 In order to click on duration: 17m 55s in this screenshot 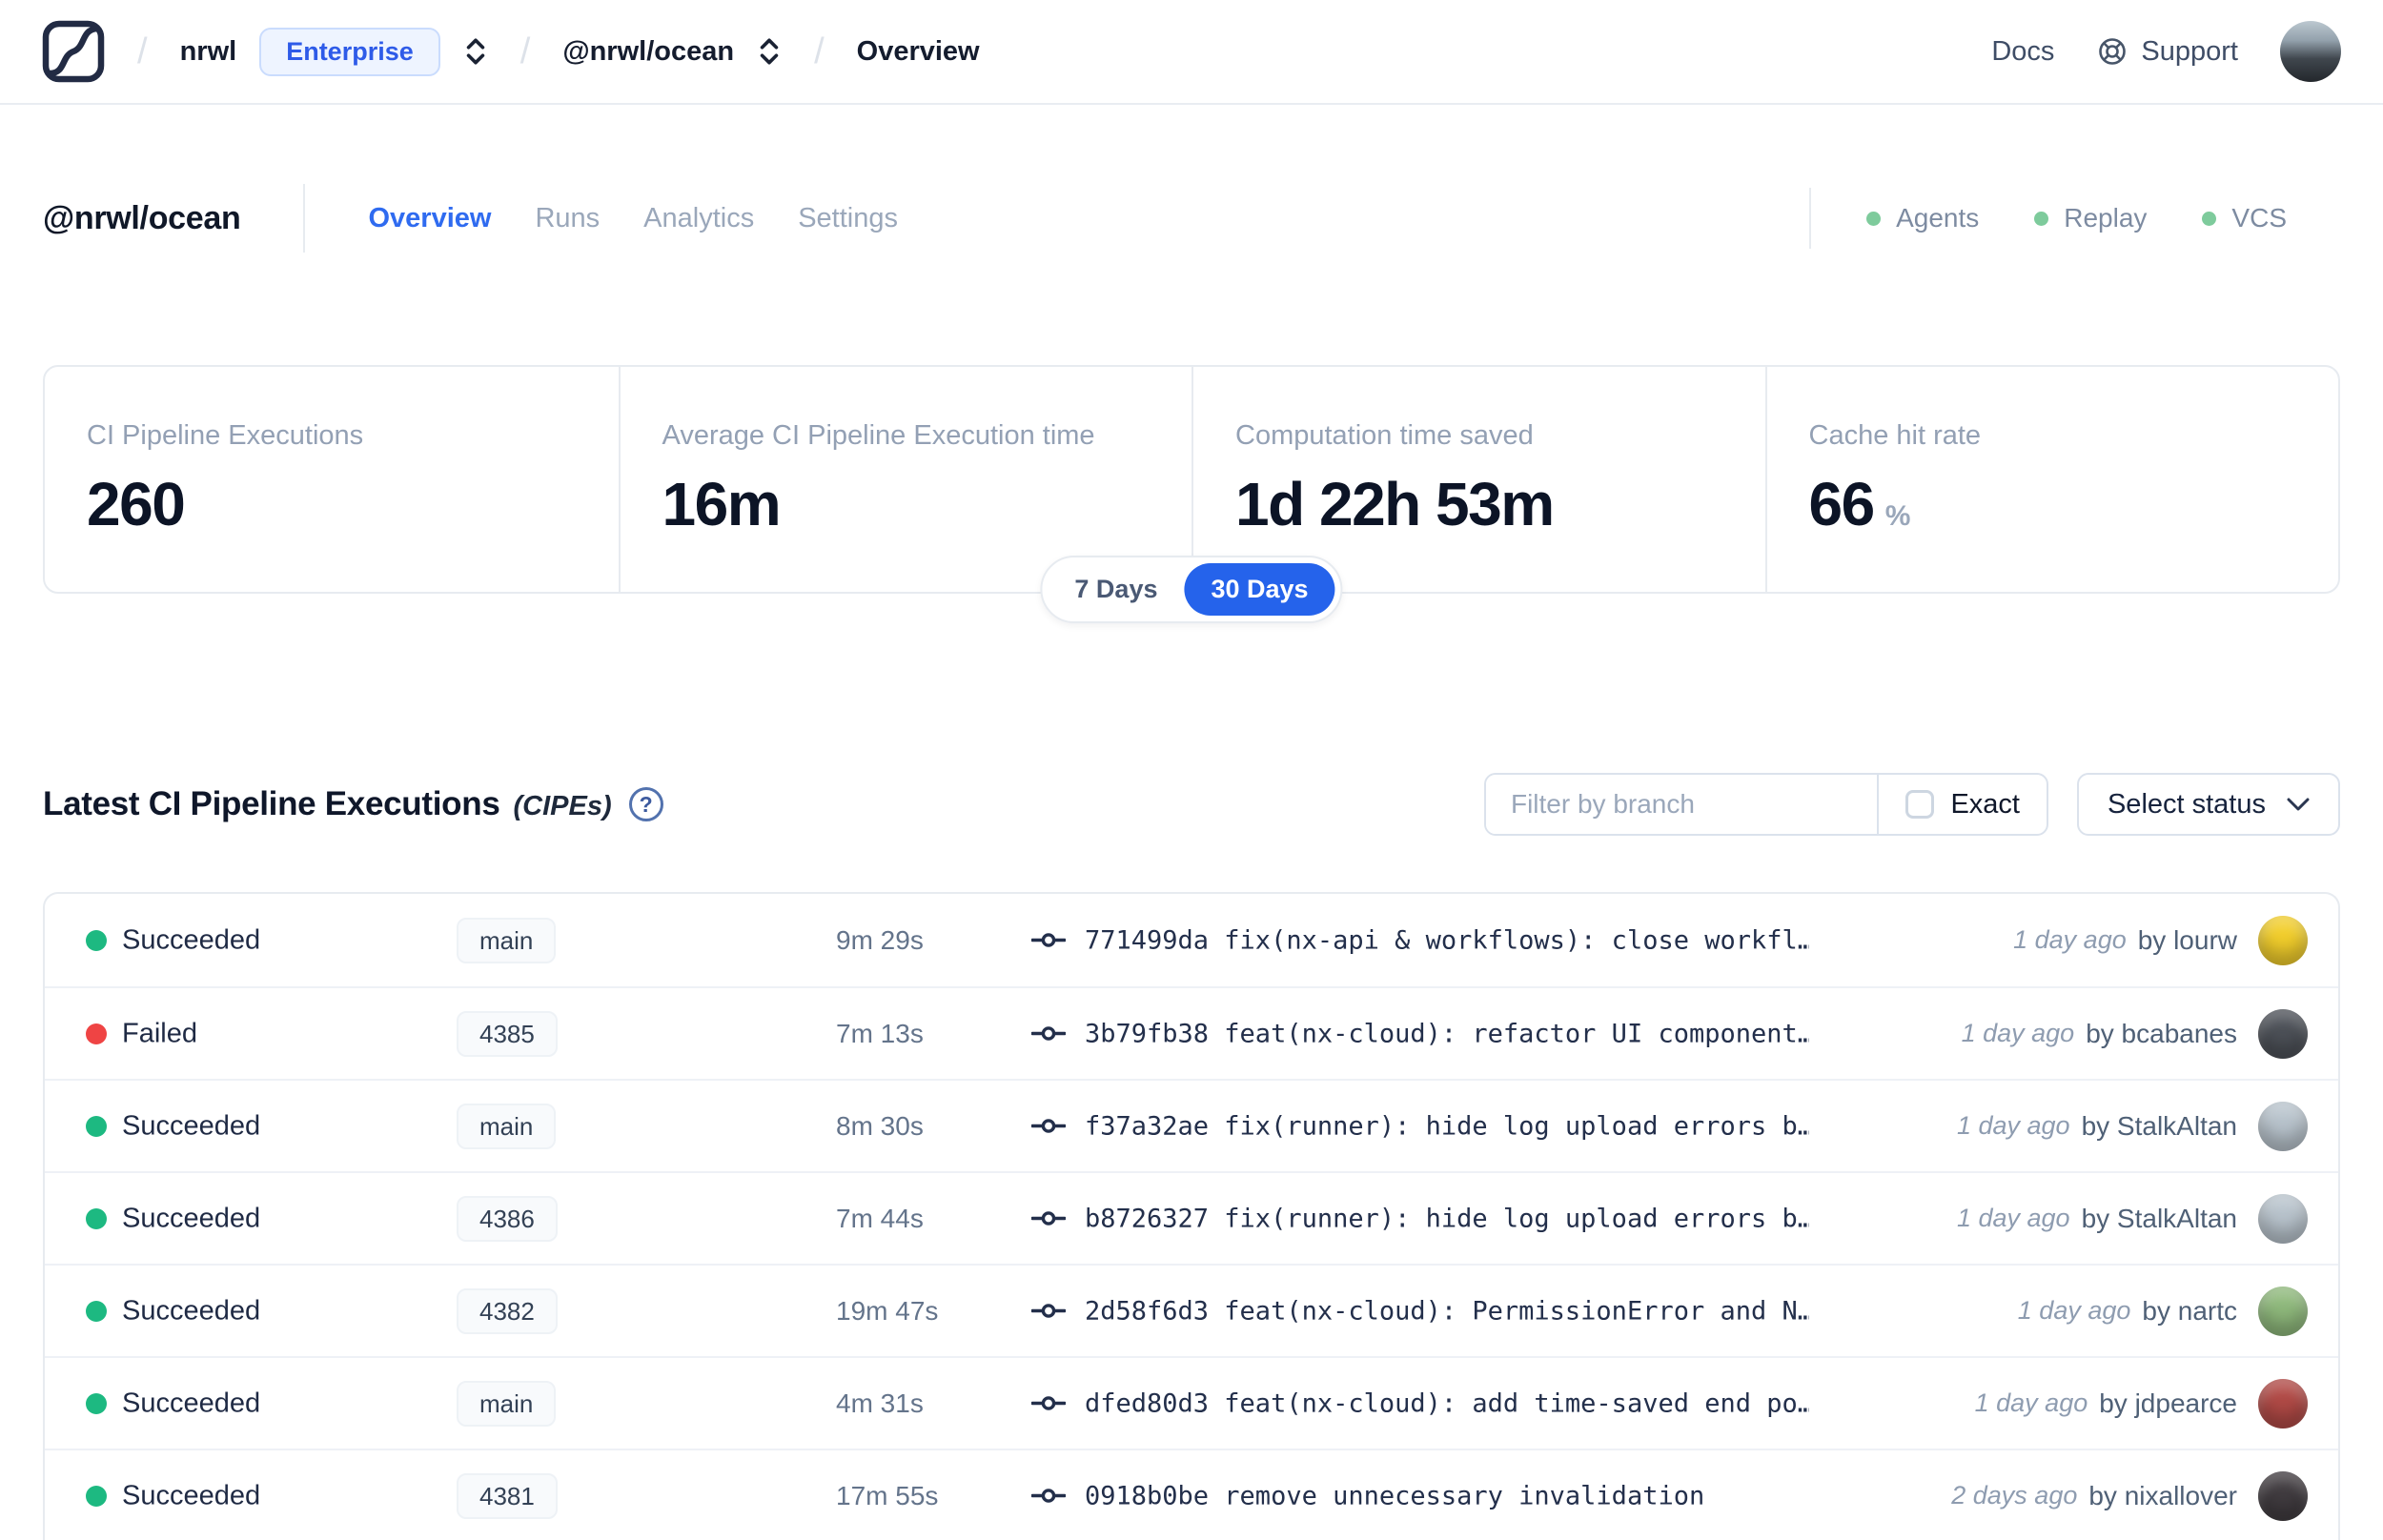, I will do `click(888, 1495)`.